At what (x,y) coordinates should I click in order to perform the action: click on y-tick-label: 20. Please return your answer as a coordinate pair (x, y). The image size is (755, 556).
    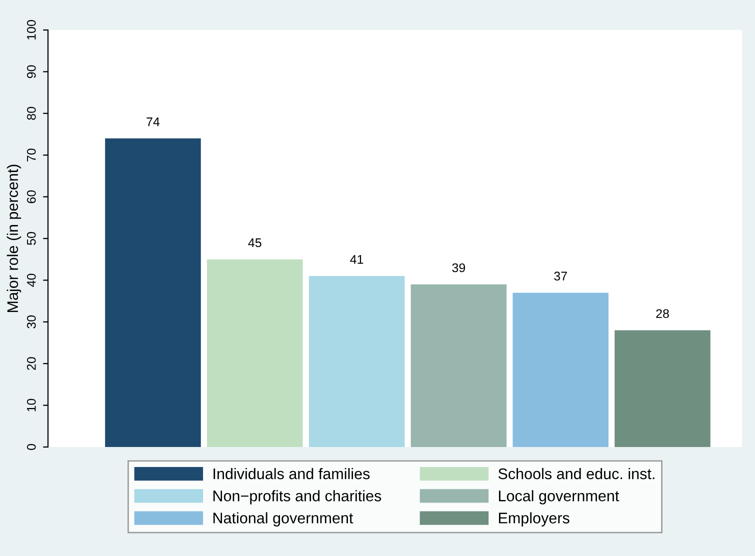
    Looking at the image, I should click on (31, 363).